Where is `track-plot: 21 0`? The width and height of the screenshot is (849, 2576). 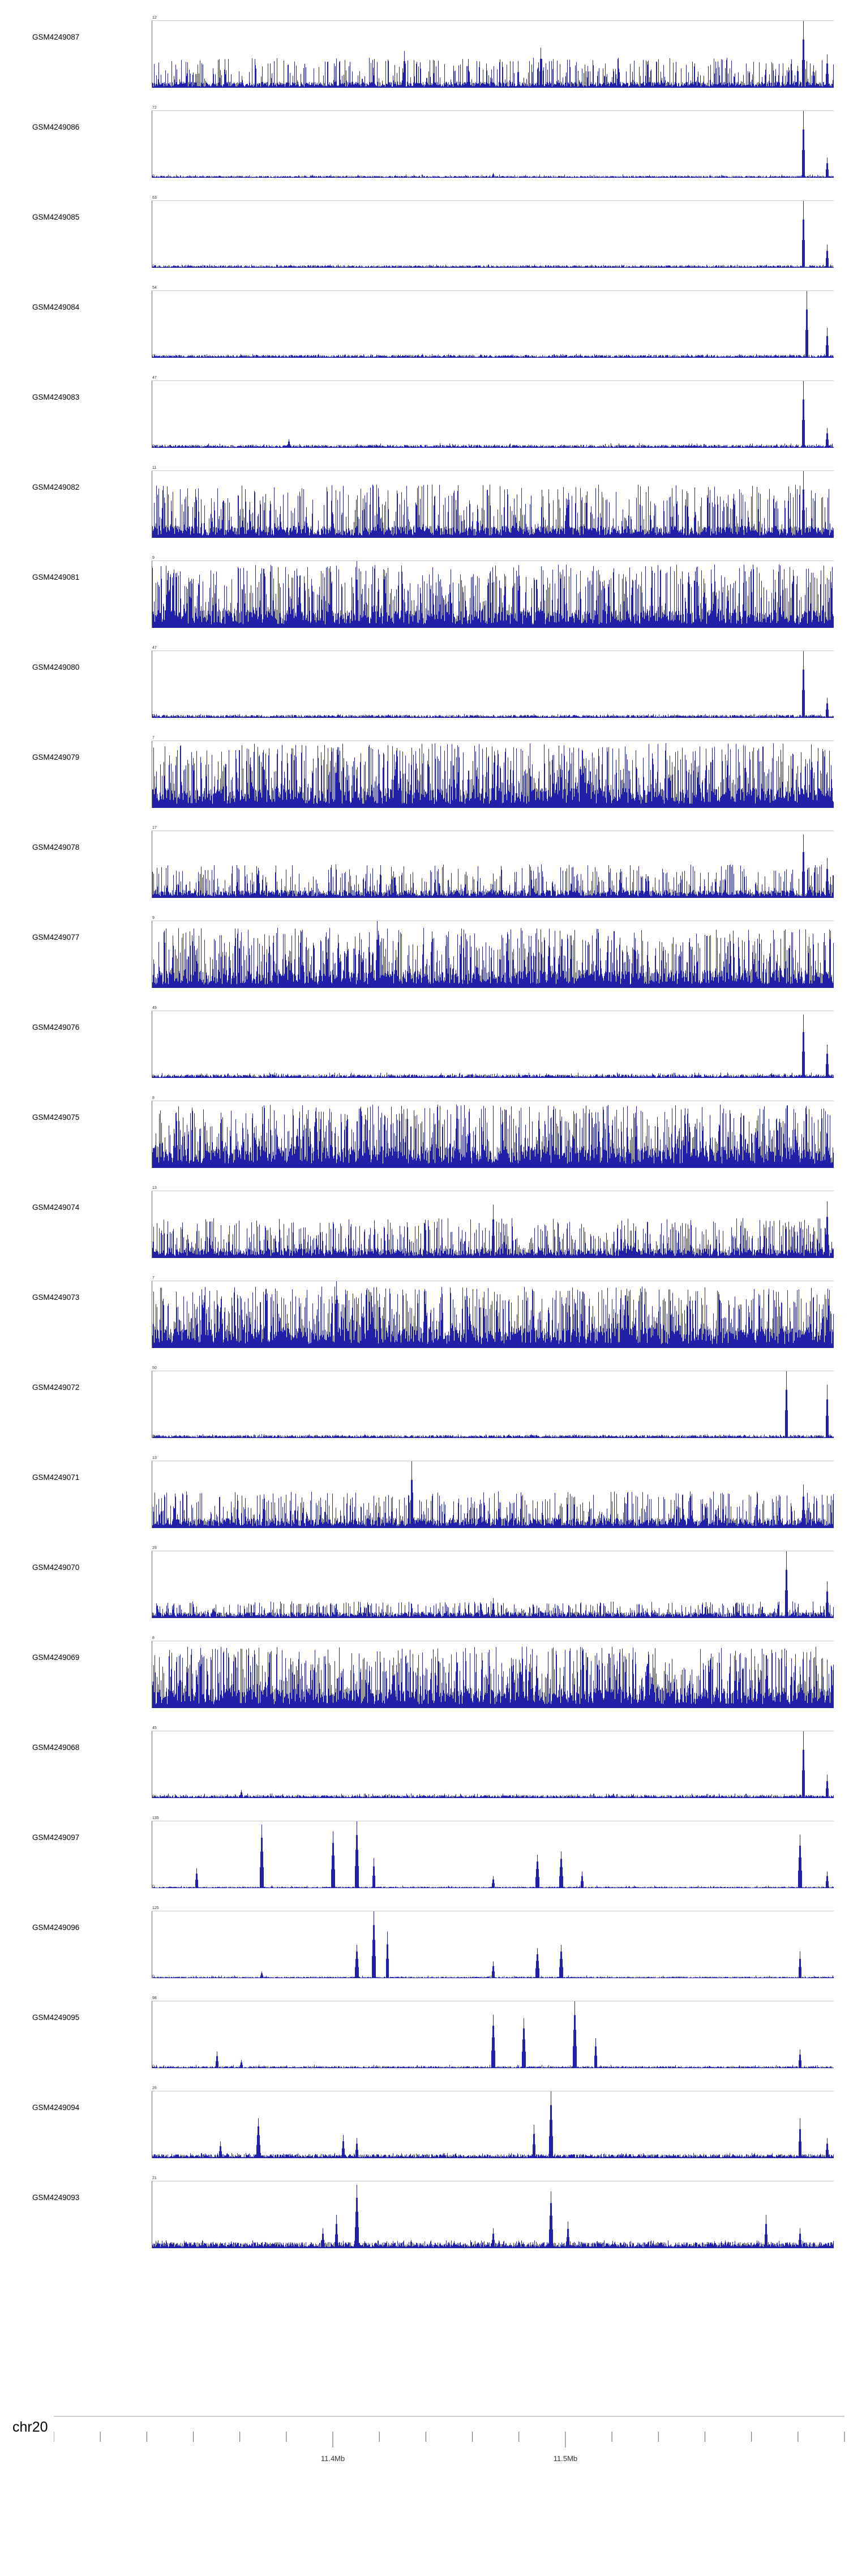
track-plot: 21 0 is located at coordinates (493, 2212).